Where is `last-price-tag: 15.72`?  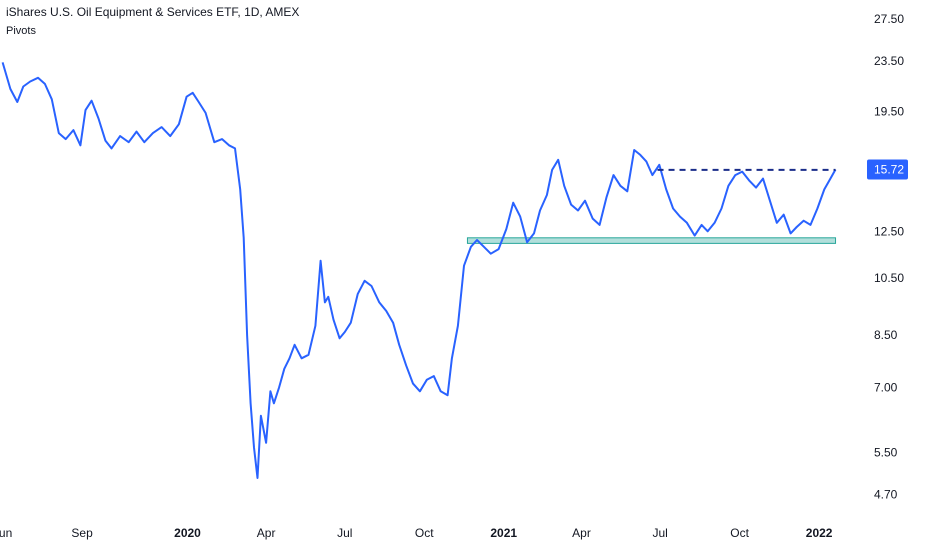
last-price-tag: 15.72 is located at coordinates (887, 169).